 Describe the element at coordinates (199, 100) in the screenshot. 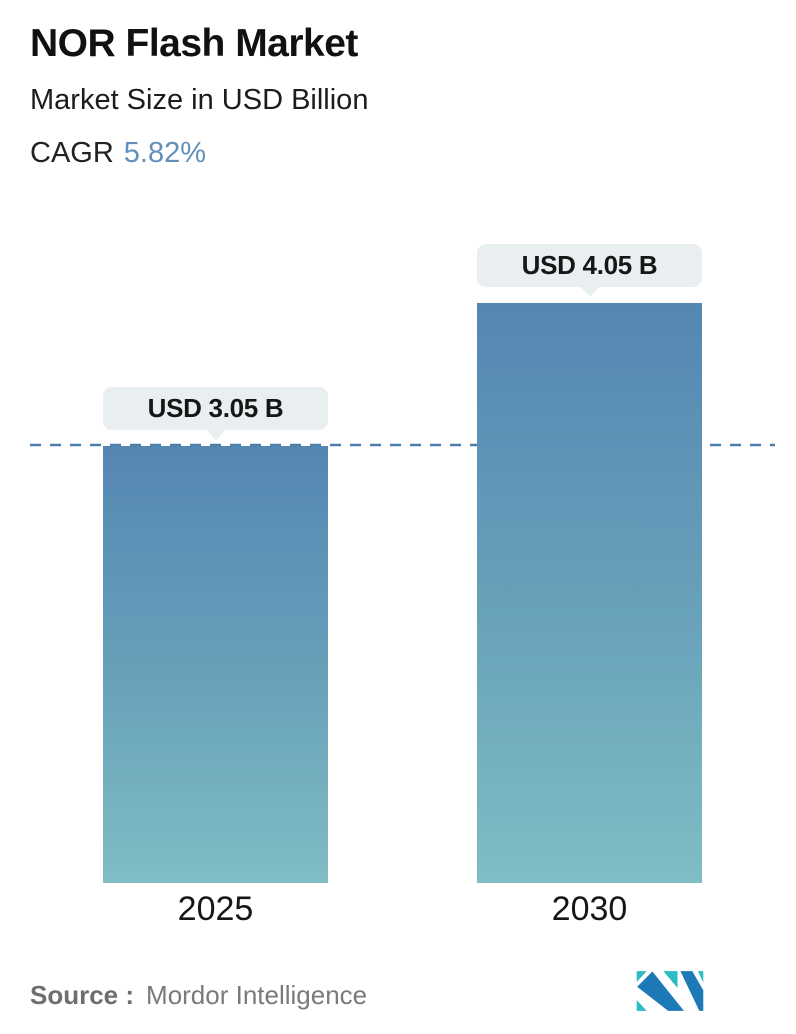

I see `chart-subtitle: Market Size in USD Billion` at that location.